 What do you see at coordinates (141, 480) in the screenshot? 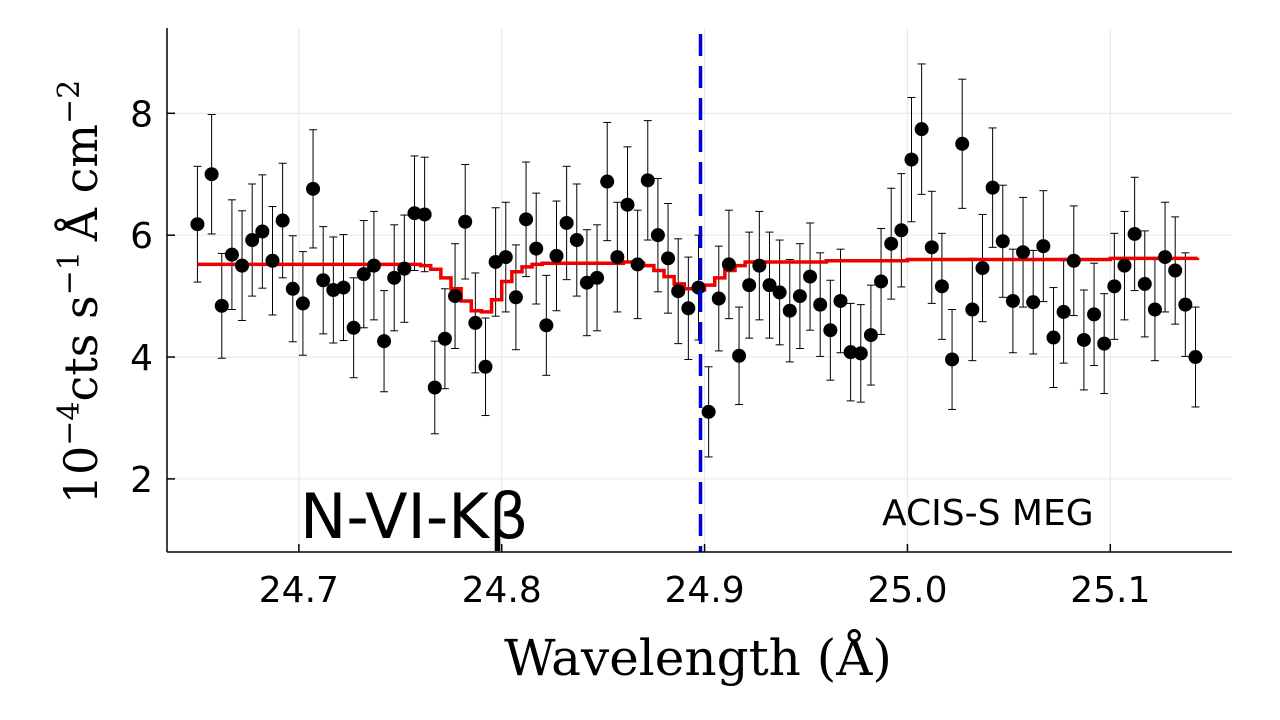
I see `y-tick-label-0: 2` at bounding box center [141, 480].